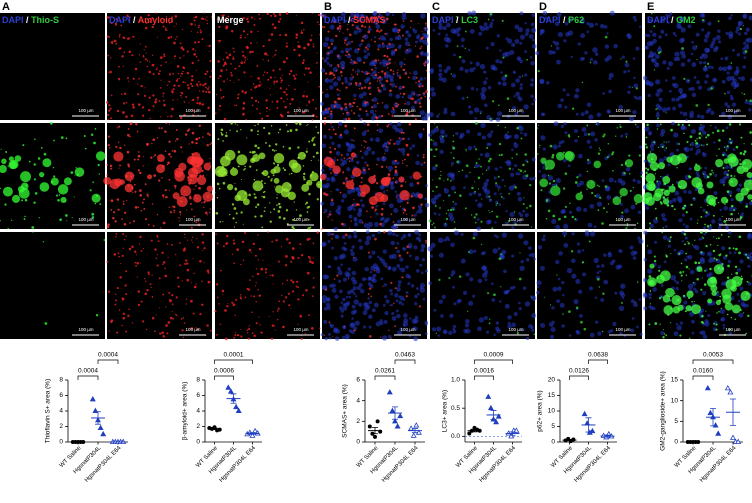 The height and width of the screenshot is (503, 752). Describe the element at coordinates (715, 425) in the screenshot. I see `data-point` at that location.